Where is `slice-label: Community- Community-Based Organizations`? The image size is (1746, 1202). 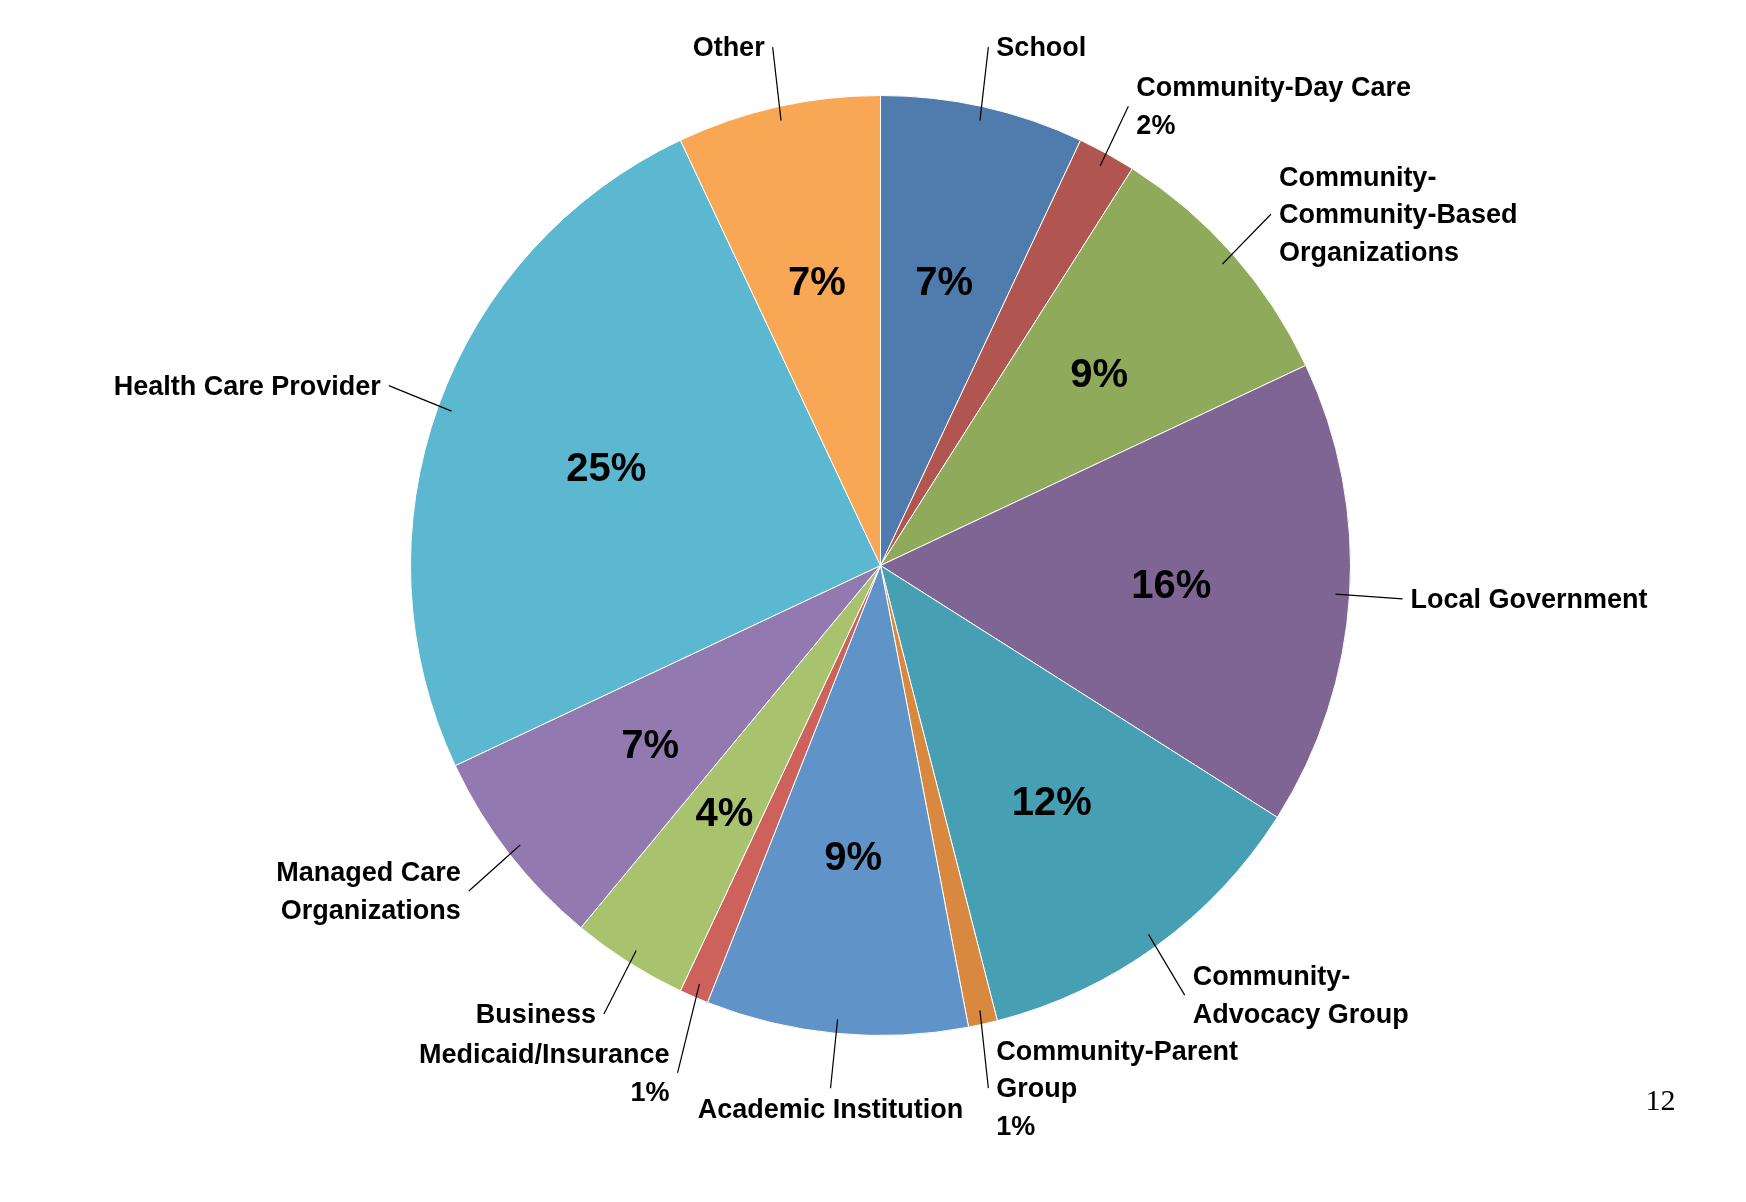 slice-label: Community- Community-Based Organizations is located at coordinates (1398, 214).